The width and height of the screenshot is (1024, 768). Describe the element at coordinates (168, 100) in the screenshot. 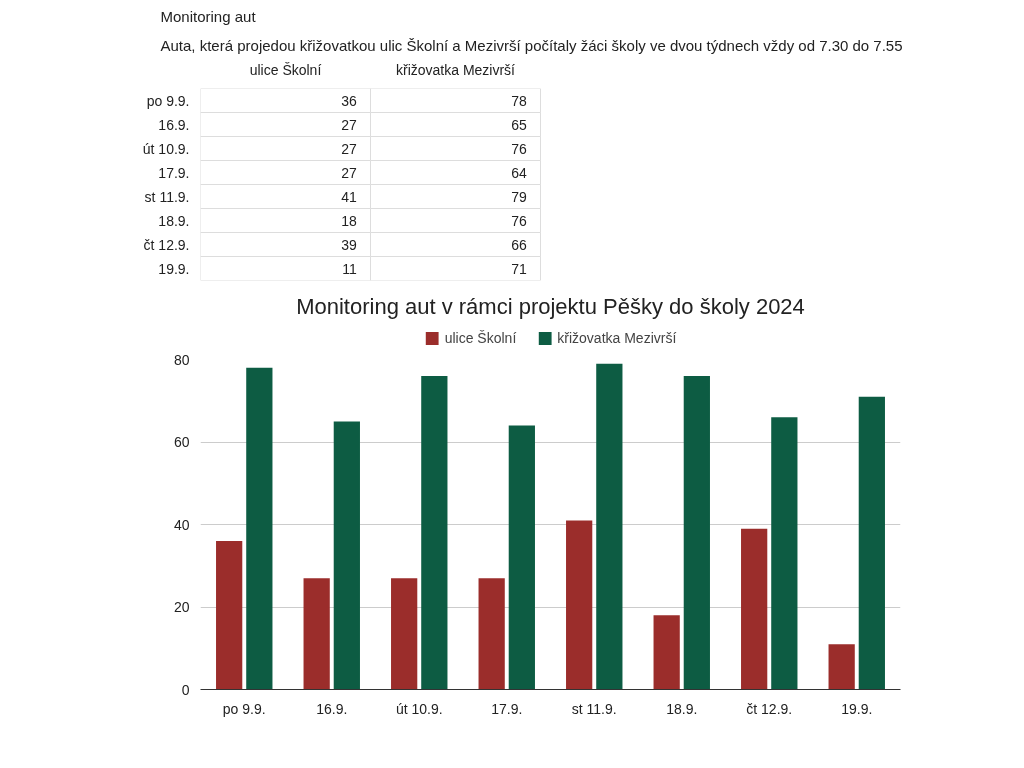

I see `y-tick-label: po 9.9.` at that location.